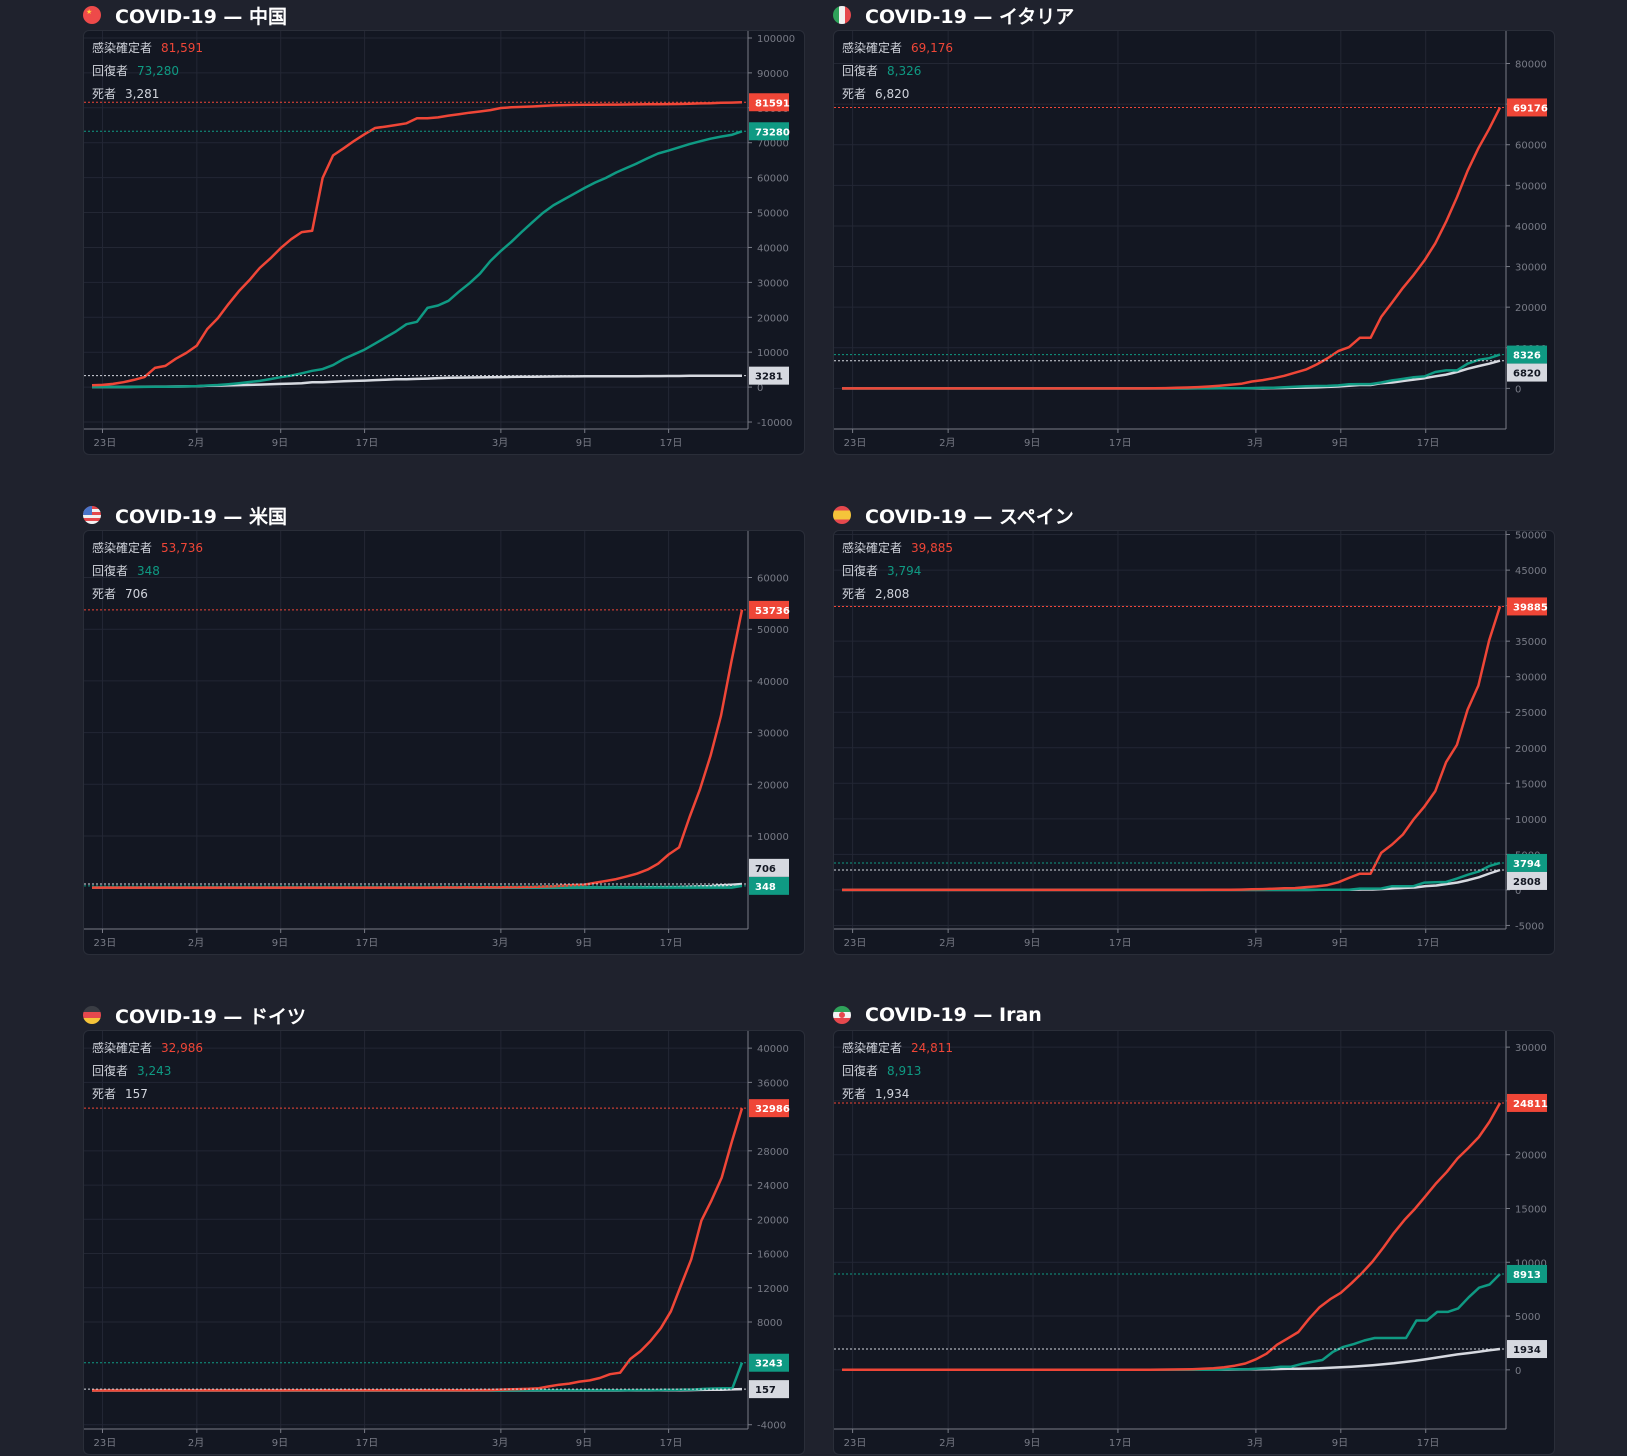 This screenshot has height=1456, width=1627. I want to click on y-tick-label: 45000, so click(1531, 571).